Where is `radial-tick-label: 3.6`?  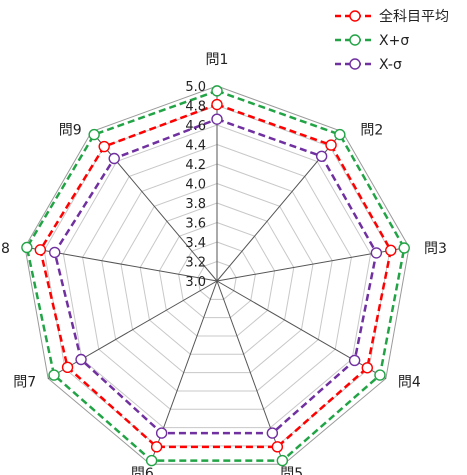 radial-tick-label: 3.6 is located at coordinates (195, 224).